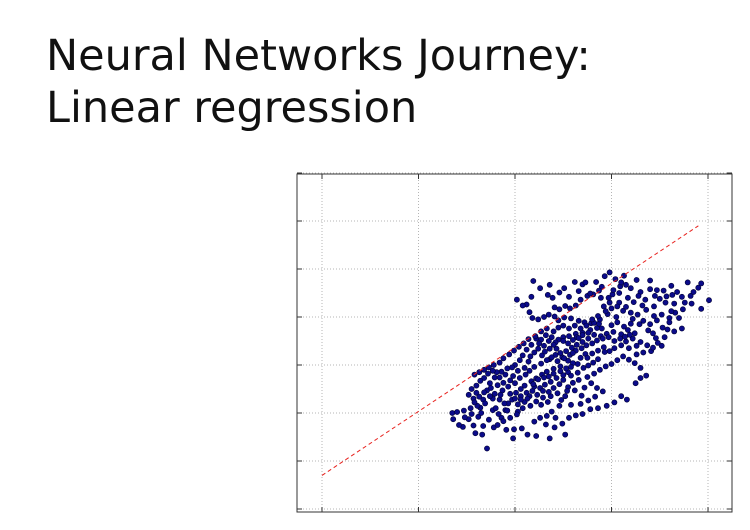 The height and width of the screenshot is (530, 750). What do you see at coordinates (580, 360) in the screenshot?
I see `data-points` at bounding box center [580, 360].